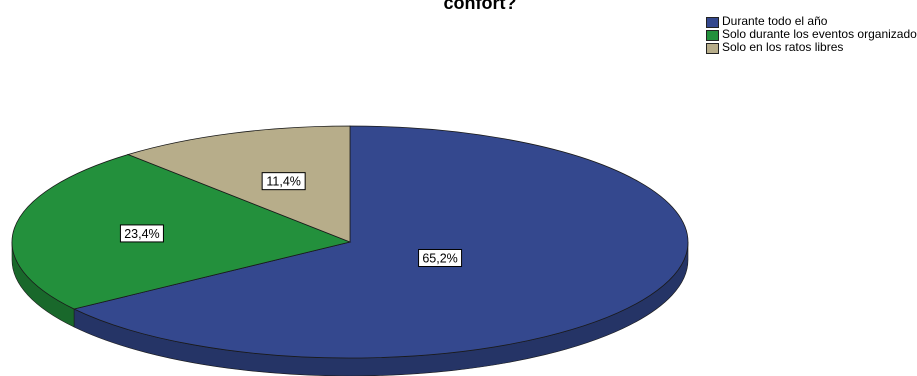 The image size is (917, 376). Describe the element at coordinates (712, 22) in the screenshot. I see `legend-swatch-durante-todo-el-ano` at that location.